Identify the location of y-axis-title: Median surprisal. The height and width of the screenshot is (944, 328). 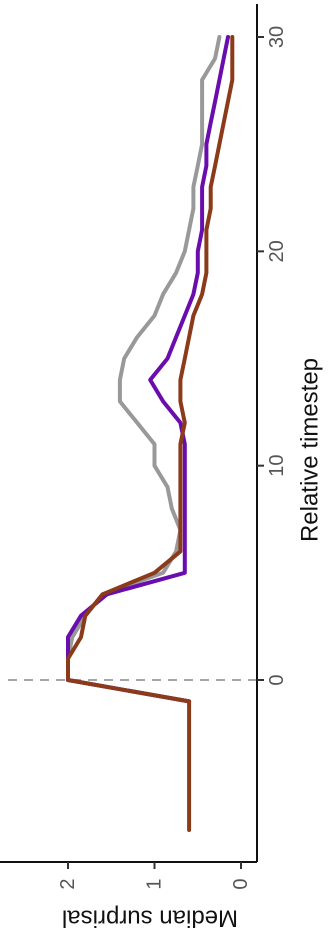
(150, 918).